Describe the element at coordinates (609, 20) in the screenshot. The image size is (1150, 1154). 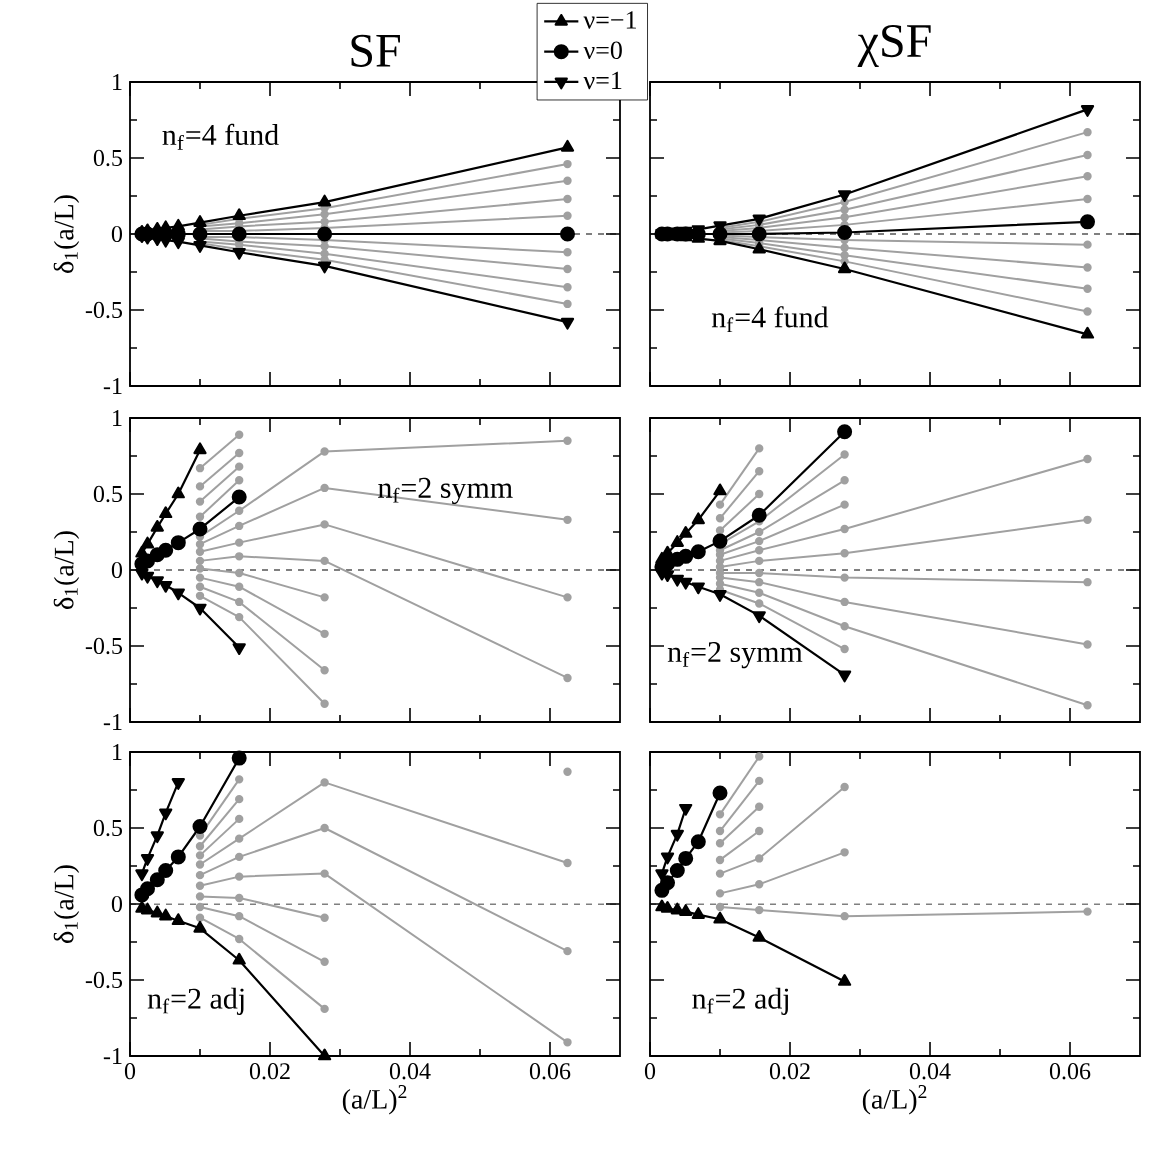
I see `legend-label: ν=−1` at that location.